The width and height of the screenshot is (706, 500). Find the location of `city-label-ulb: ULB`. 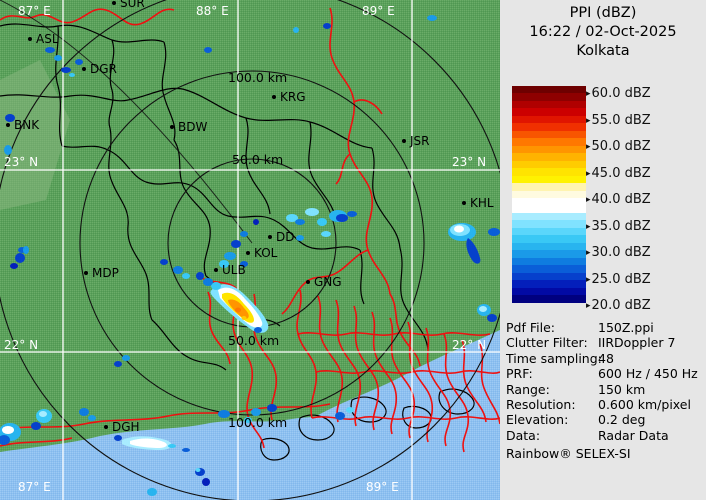

city-label-ulb: ULB is located at coordinates (234, 270).